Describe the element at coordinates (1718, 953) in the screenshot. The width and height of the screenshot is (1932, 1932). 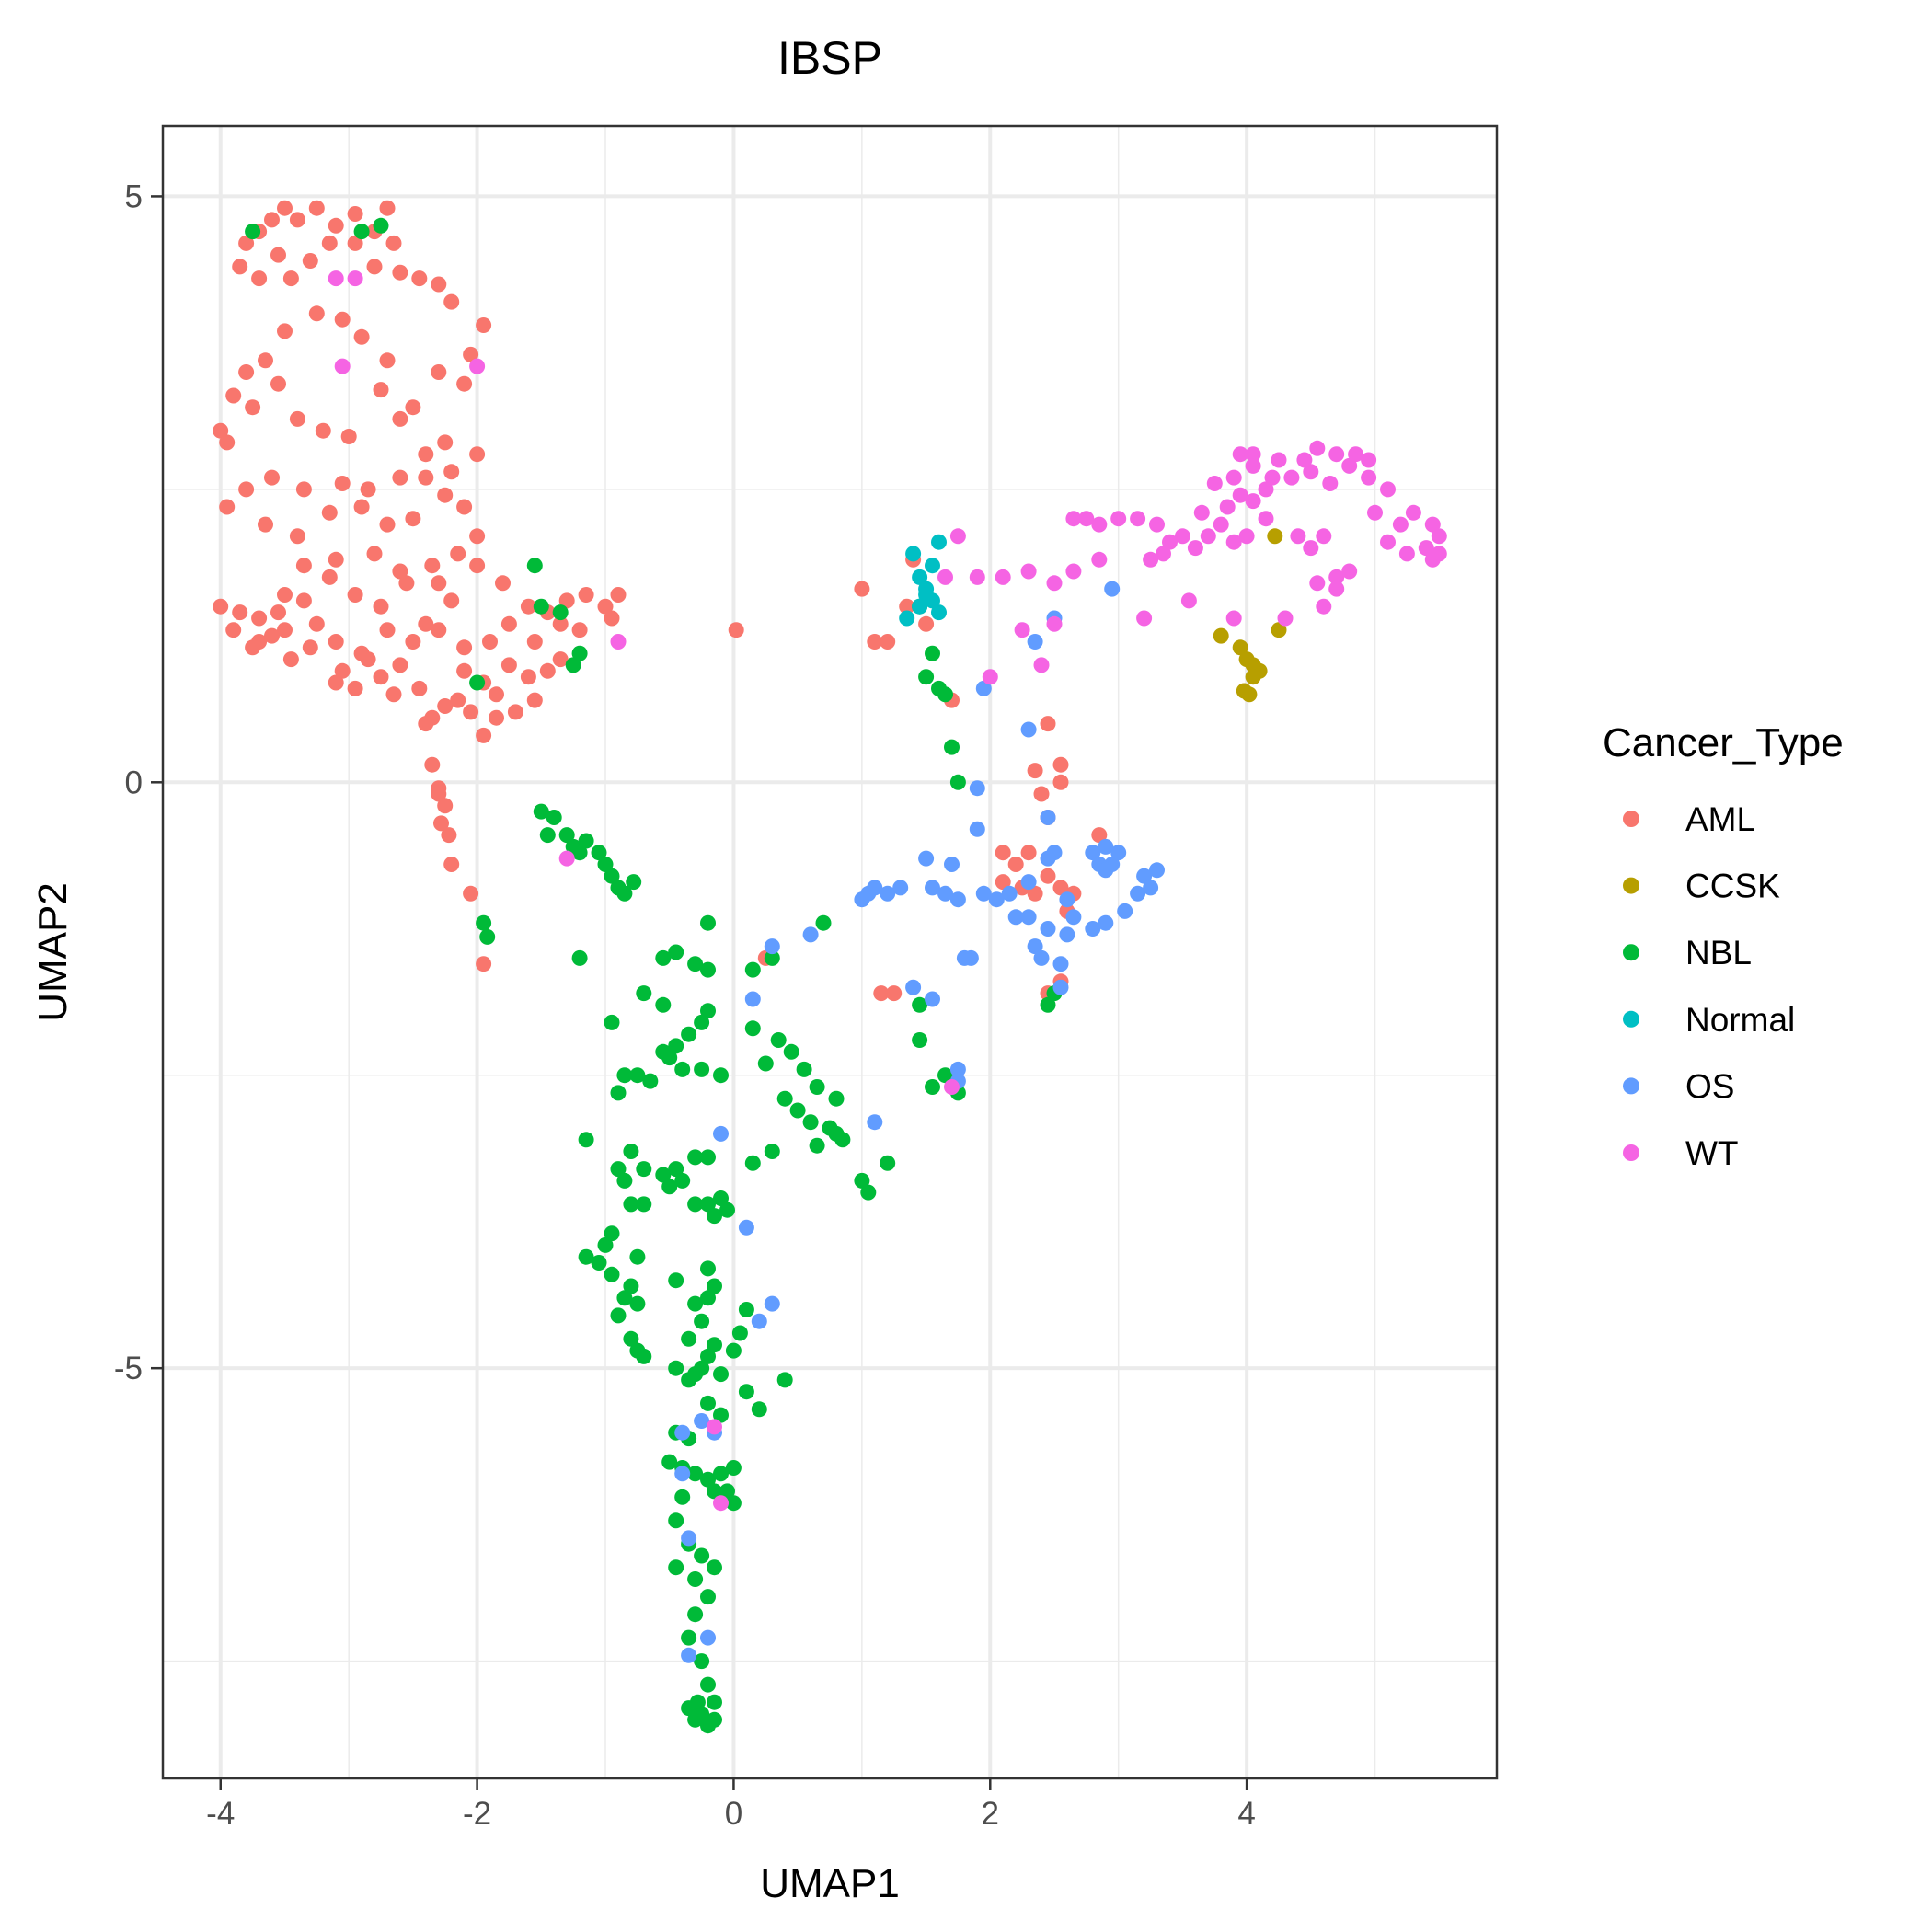
I see `legend-label-nbl: NBL` at that location.